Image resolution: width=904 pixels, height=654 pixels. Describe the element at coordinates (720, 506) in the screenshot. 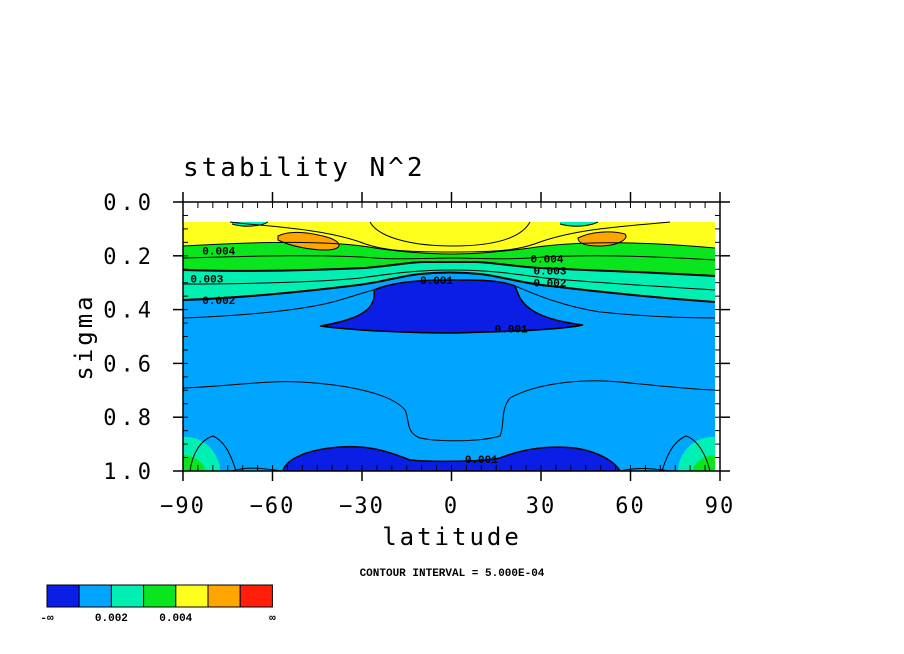

I see `x-tick-label: 90` at that location.